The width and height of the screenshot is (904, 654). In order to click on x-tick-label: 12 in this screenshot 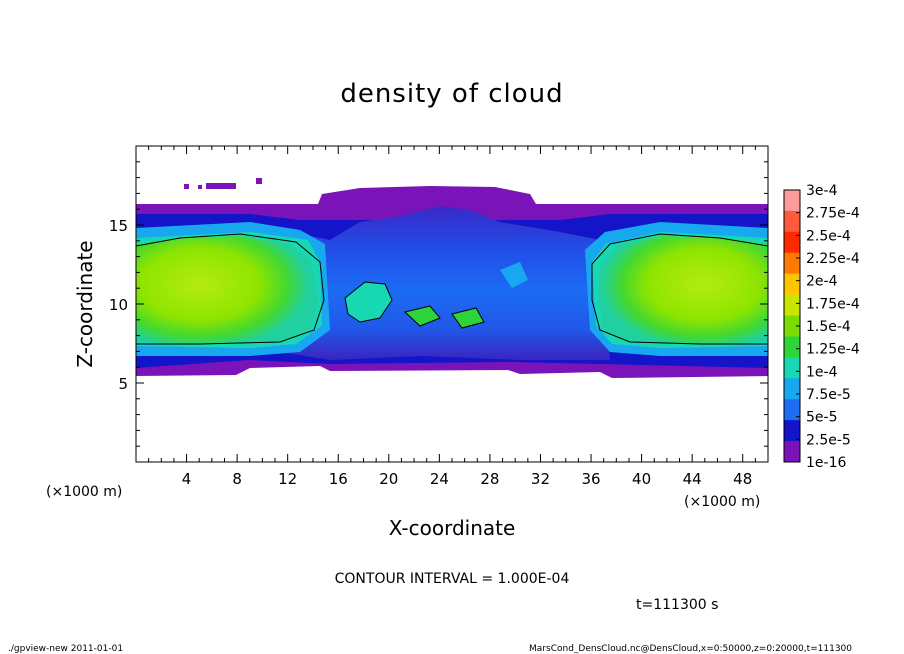, I will do `click(287, 479)`.